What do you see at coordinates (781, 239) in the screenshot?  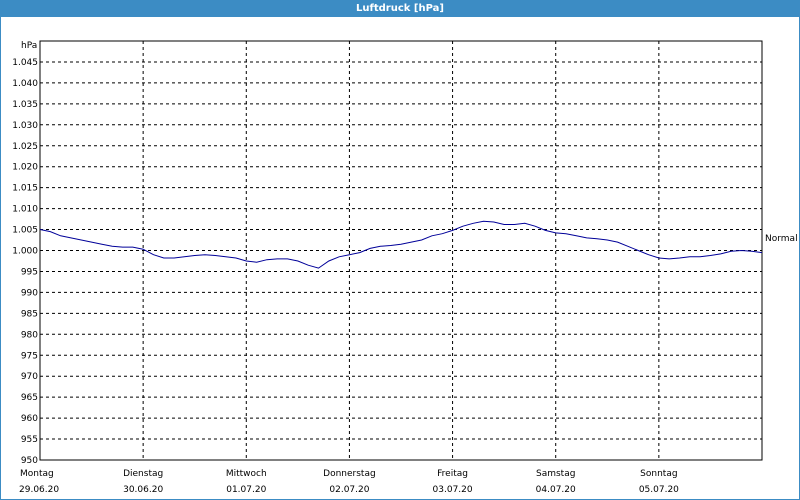 I see `normal-label: Normal` at bounding box center [781, 239].